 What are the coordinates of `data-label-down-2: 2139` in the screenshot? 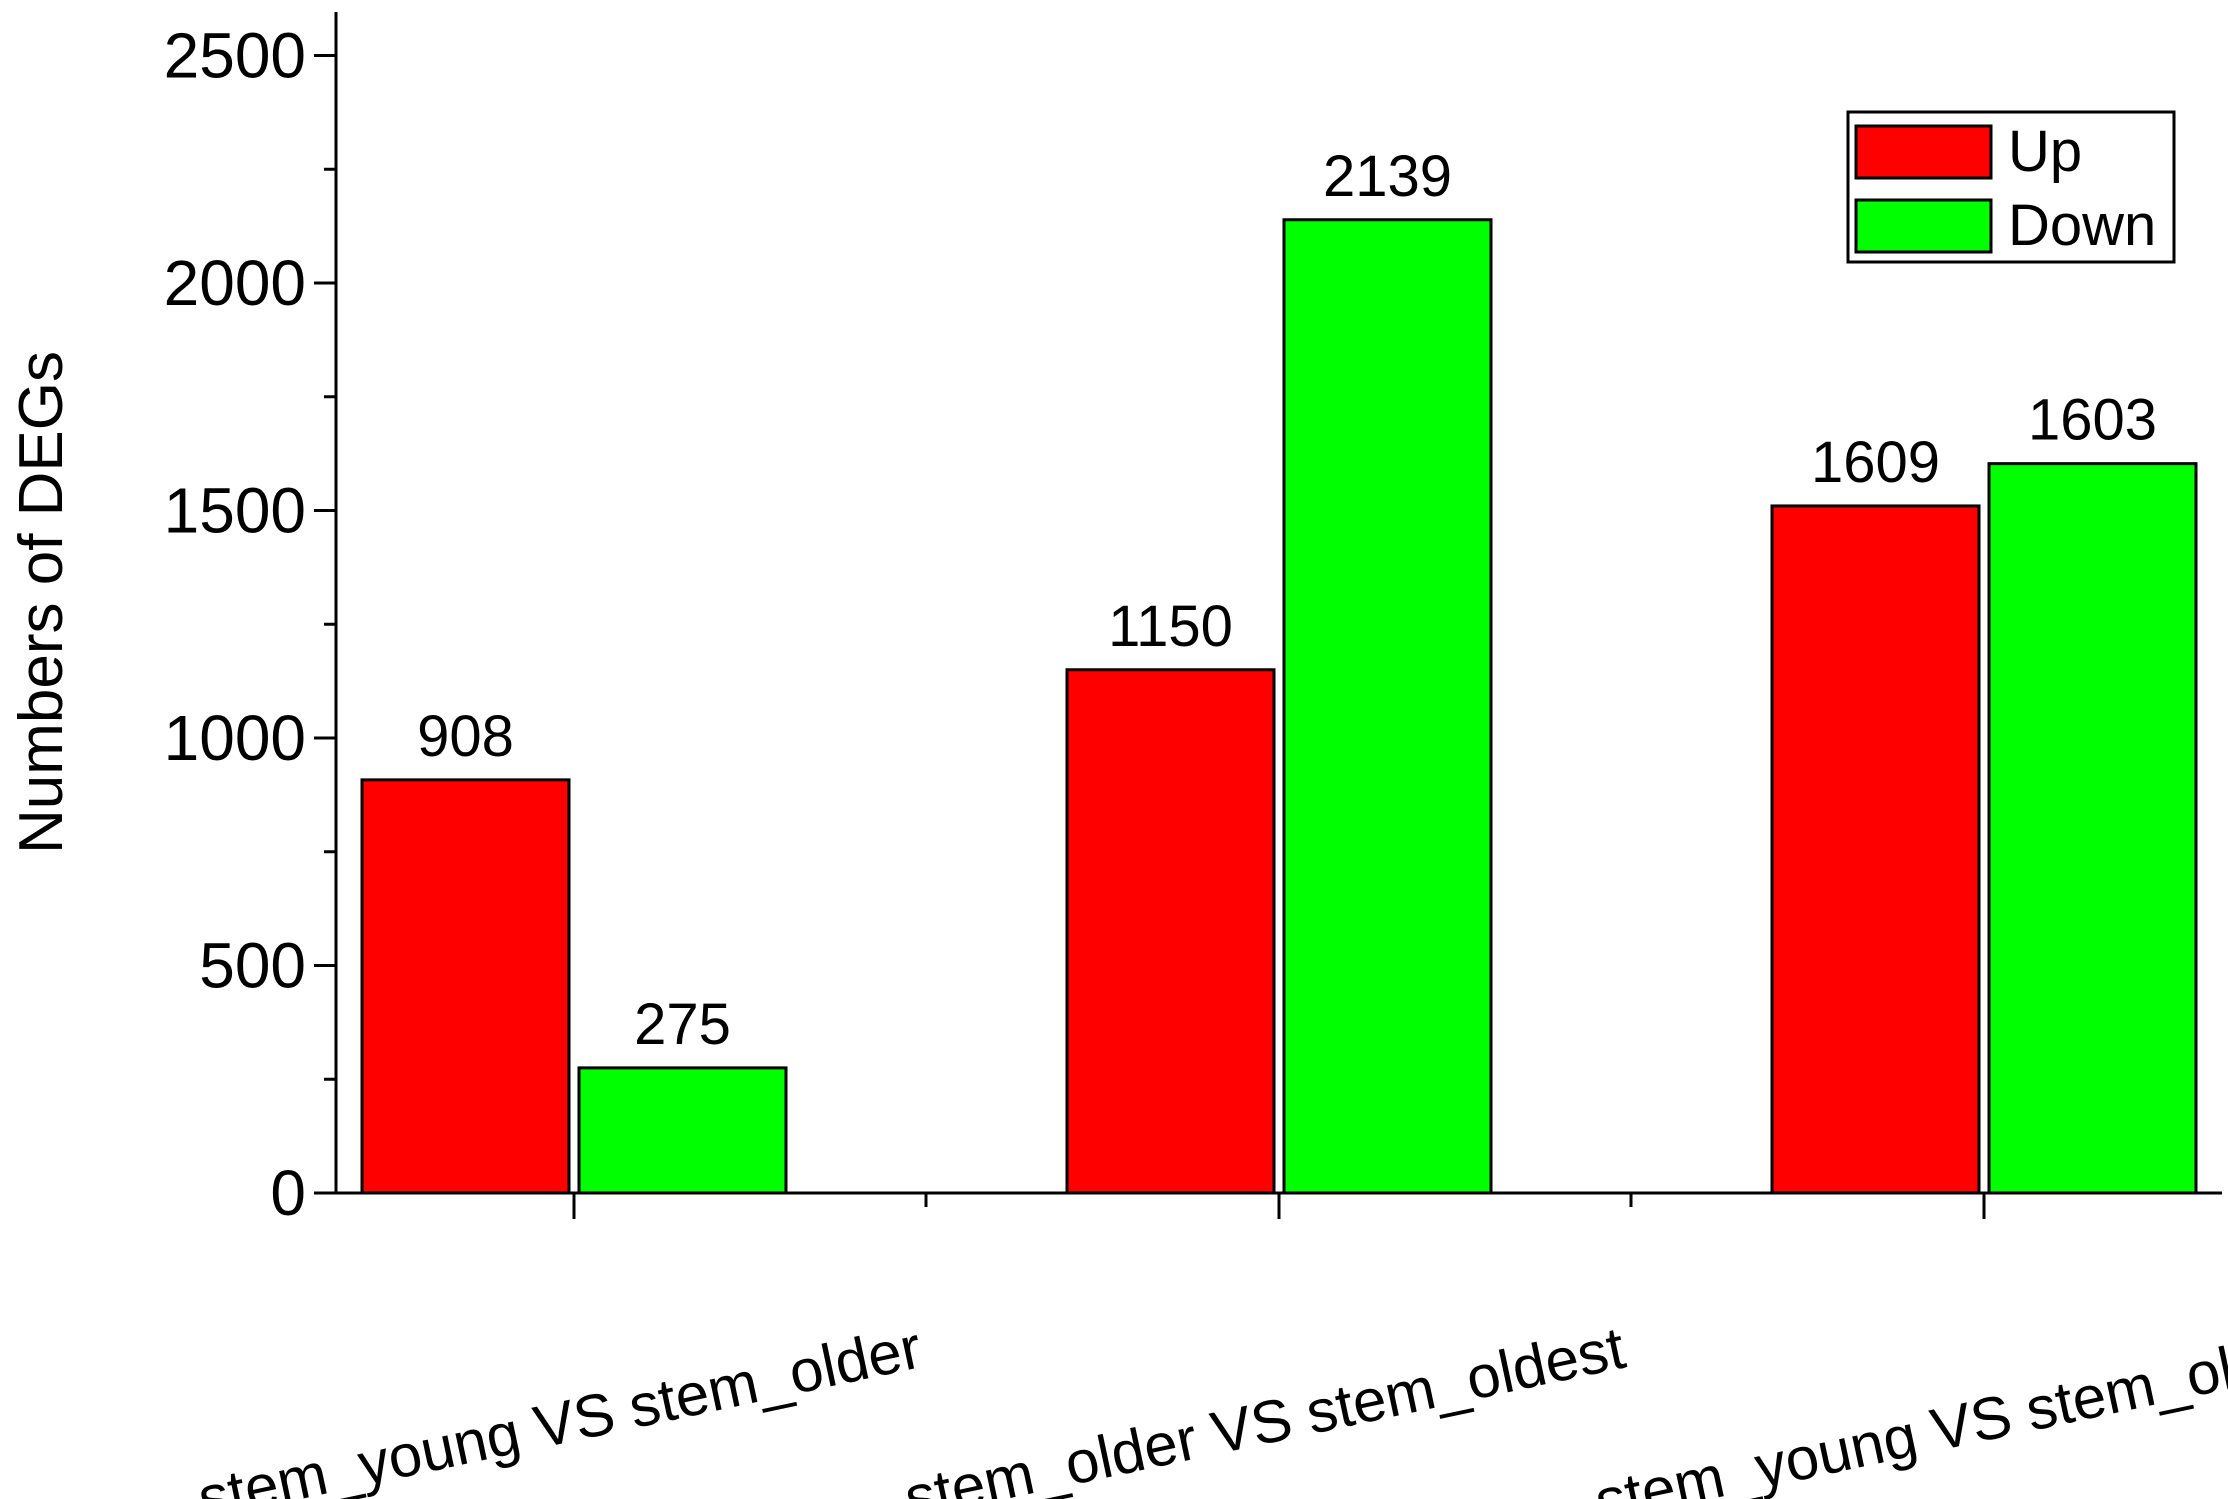 It's located at (1387, 176).